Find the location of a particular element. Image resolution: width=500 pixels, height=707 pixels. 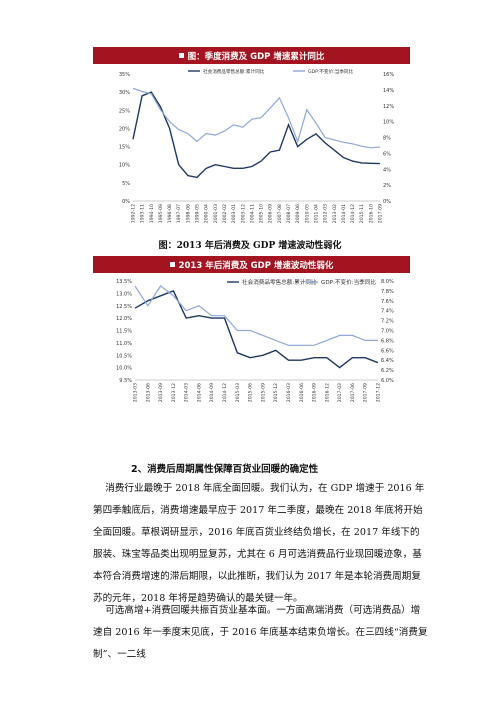

y-left-tick-label: 25% is located at coordinates (124, 111).